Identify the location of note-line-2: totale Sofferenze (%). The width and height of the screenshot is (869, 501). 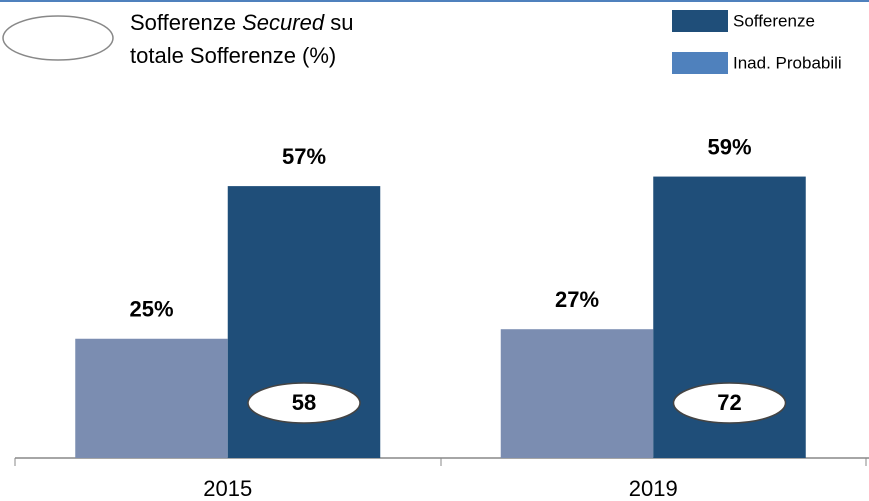
(233, 55).